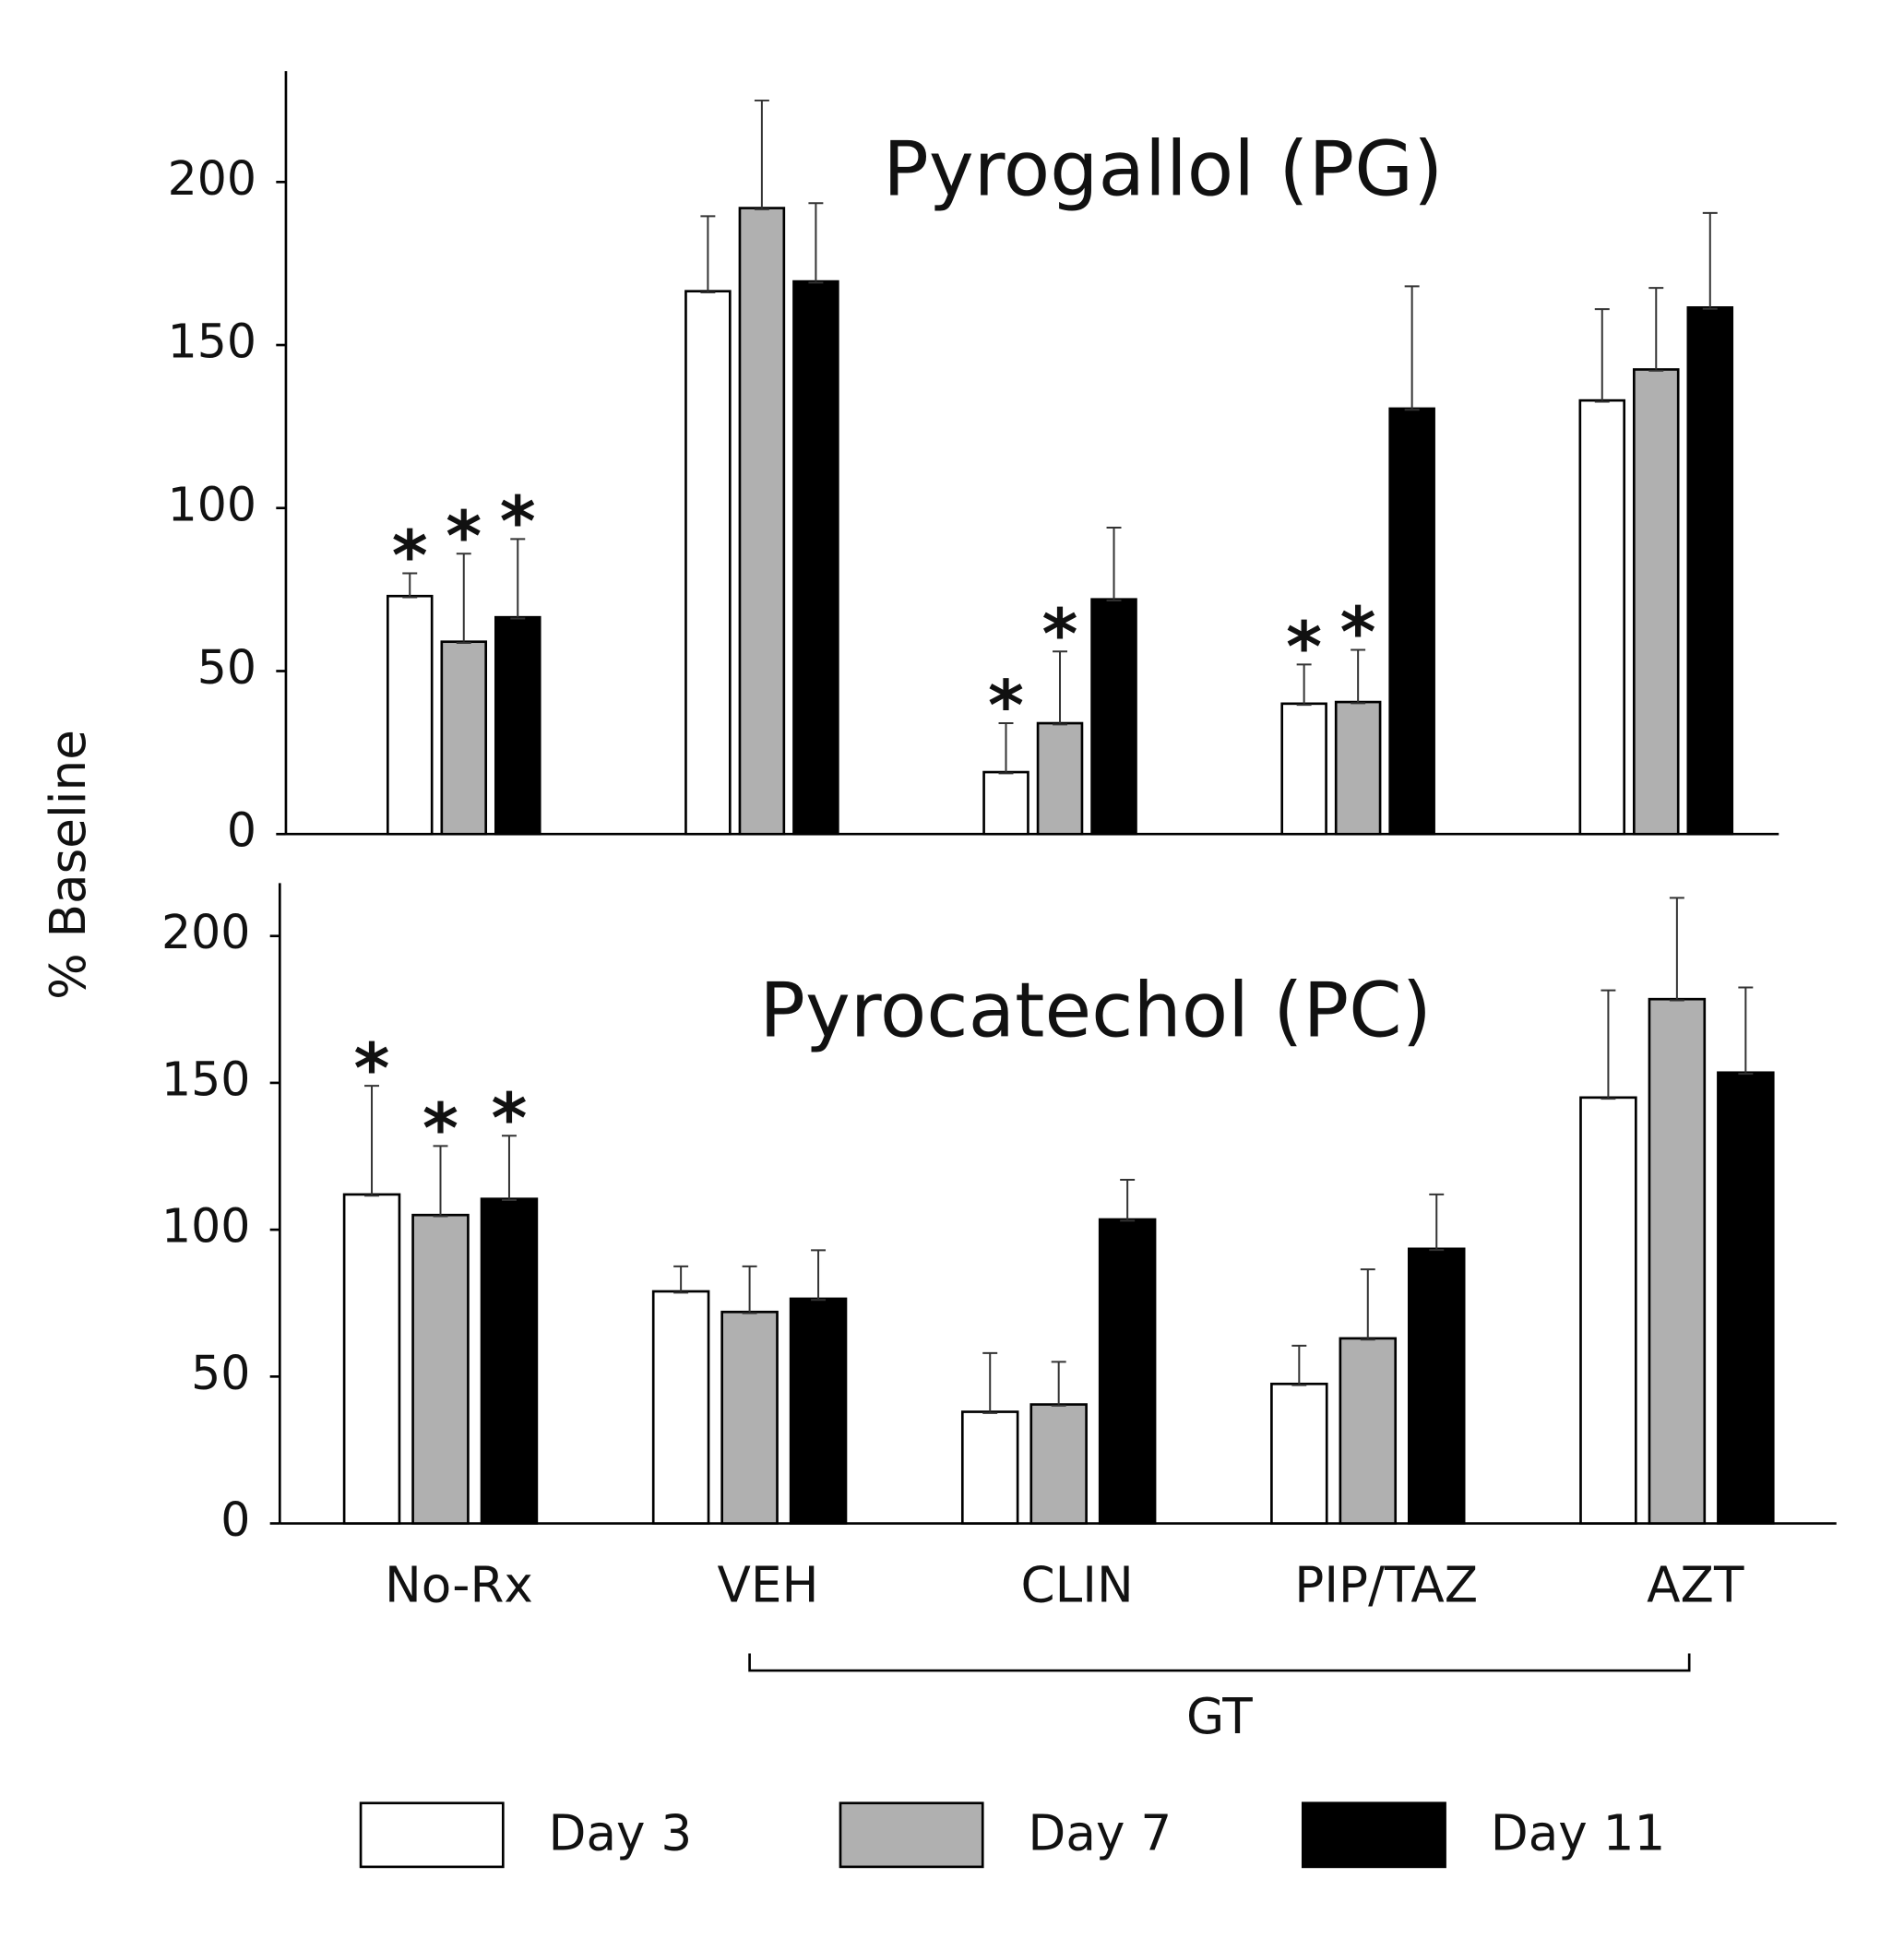  I want to click on x-tick-label: No-Rx, so click(459, 1585).